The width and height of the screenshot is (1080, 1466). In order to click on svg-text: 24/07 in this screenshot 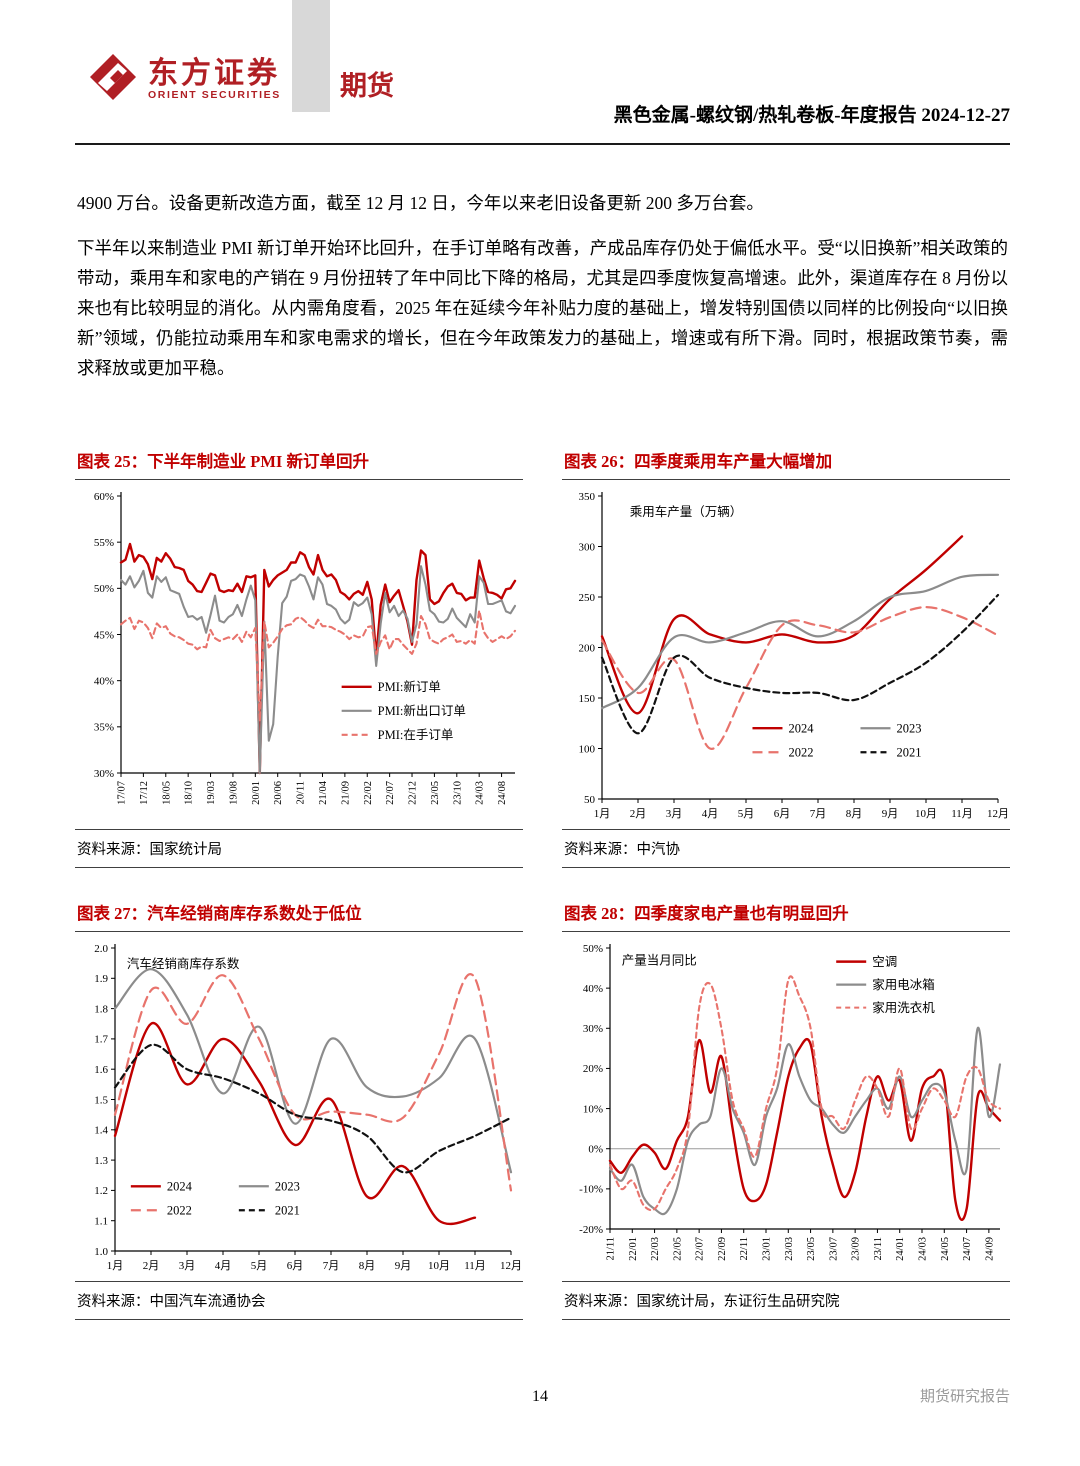, I will do `click(967, 1249)`.